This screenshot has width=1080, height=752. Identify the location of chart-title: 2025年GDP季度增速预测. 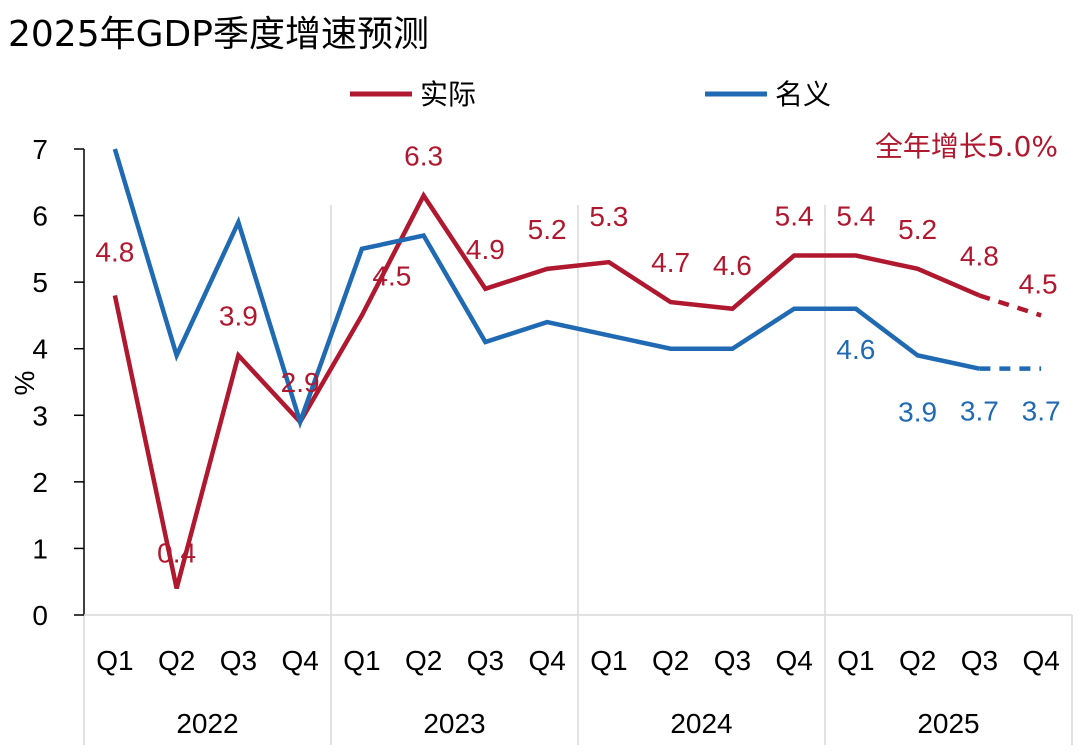
(218, 34).